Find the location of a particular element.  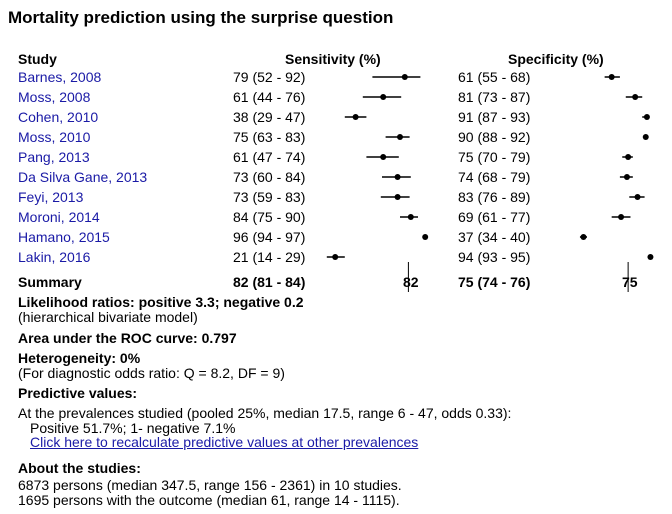

study-name-link: Moss, 2008 is located at coordinates (54, 97).